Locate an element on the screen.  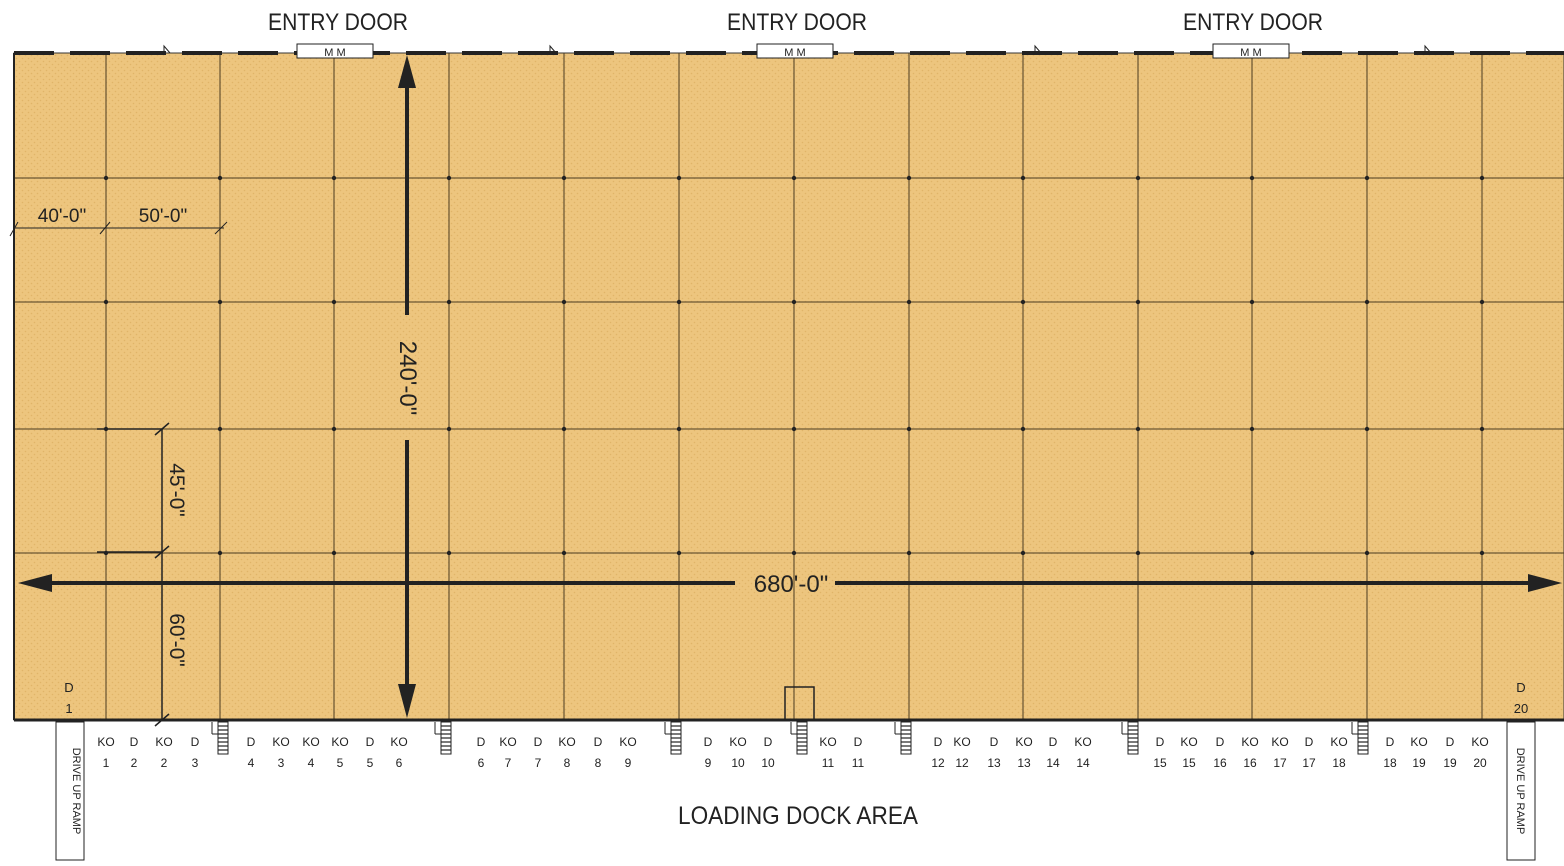
entry-door-3: M M is located at coordinates (1251, 51).